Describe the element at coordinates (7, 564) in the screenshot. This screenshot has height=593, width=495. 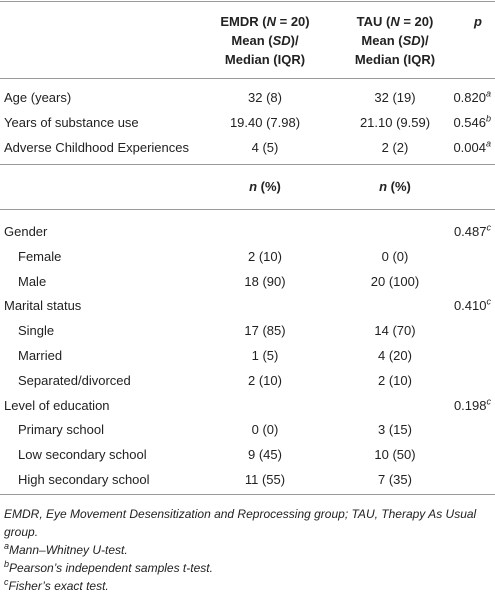
I see `footnote-mark: b` at that location.